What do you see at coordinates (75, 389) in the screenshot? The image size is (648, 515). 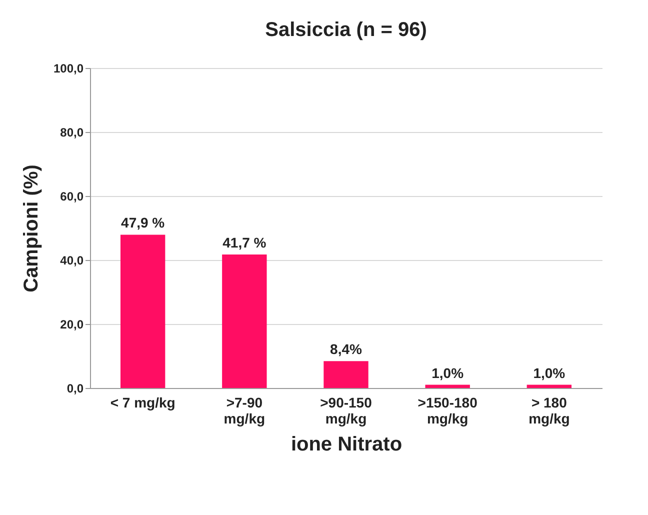 I see `y-tick-label: 0,0` at bounding box center [75, 389].